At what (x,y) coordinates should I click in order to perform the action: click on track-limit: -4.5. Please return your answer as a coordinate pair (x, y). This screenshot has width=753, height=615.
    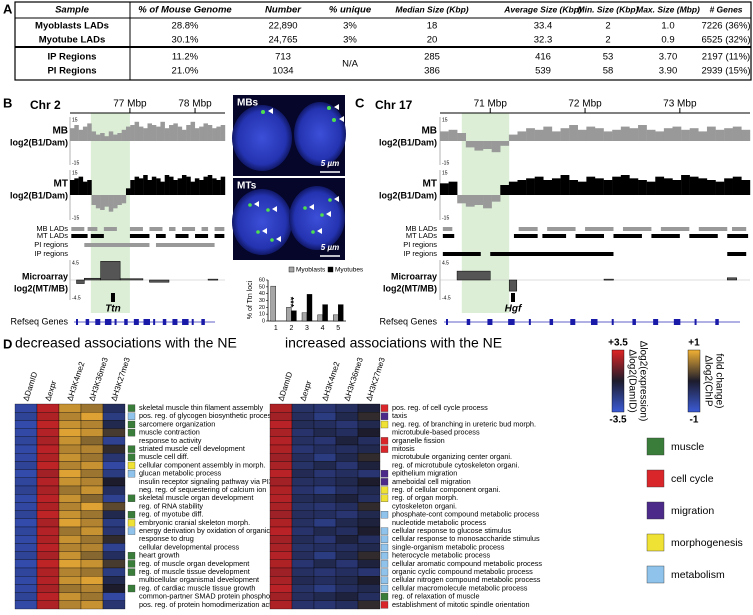
    Looking at the image, I should click on (446, 298).